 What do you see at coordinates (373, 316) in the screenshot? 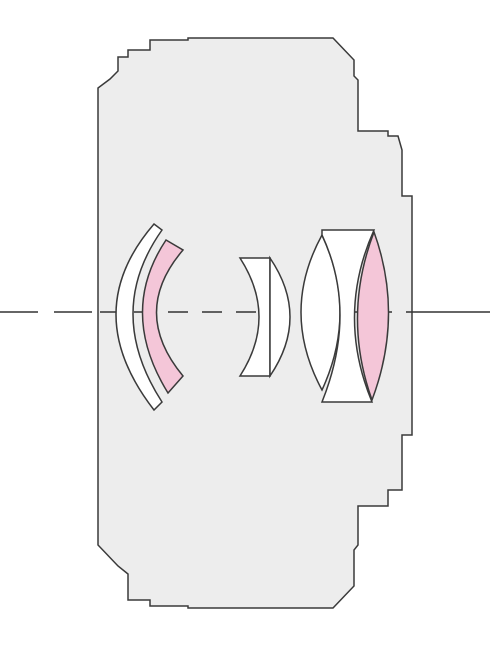
I see `lens-element-7-special` at bounding box center [373, 316].